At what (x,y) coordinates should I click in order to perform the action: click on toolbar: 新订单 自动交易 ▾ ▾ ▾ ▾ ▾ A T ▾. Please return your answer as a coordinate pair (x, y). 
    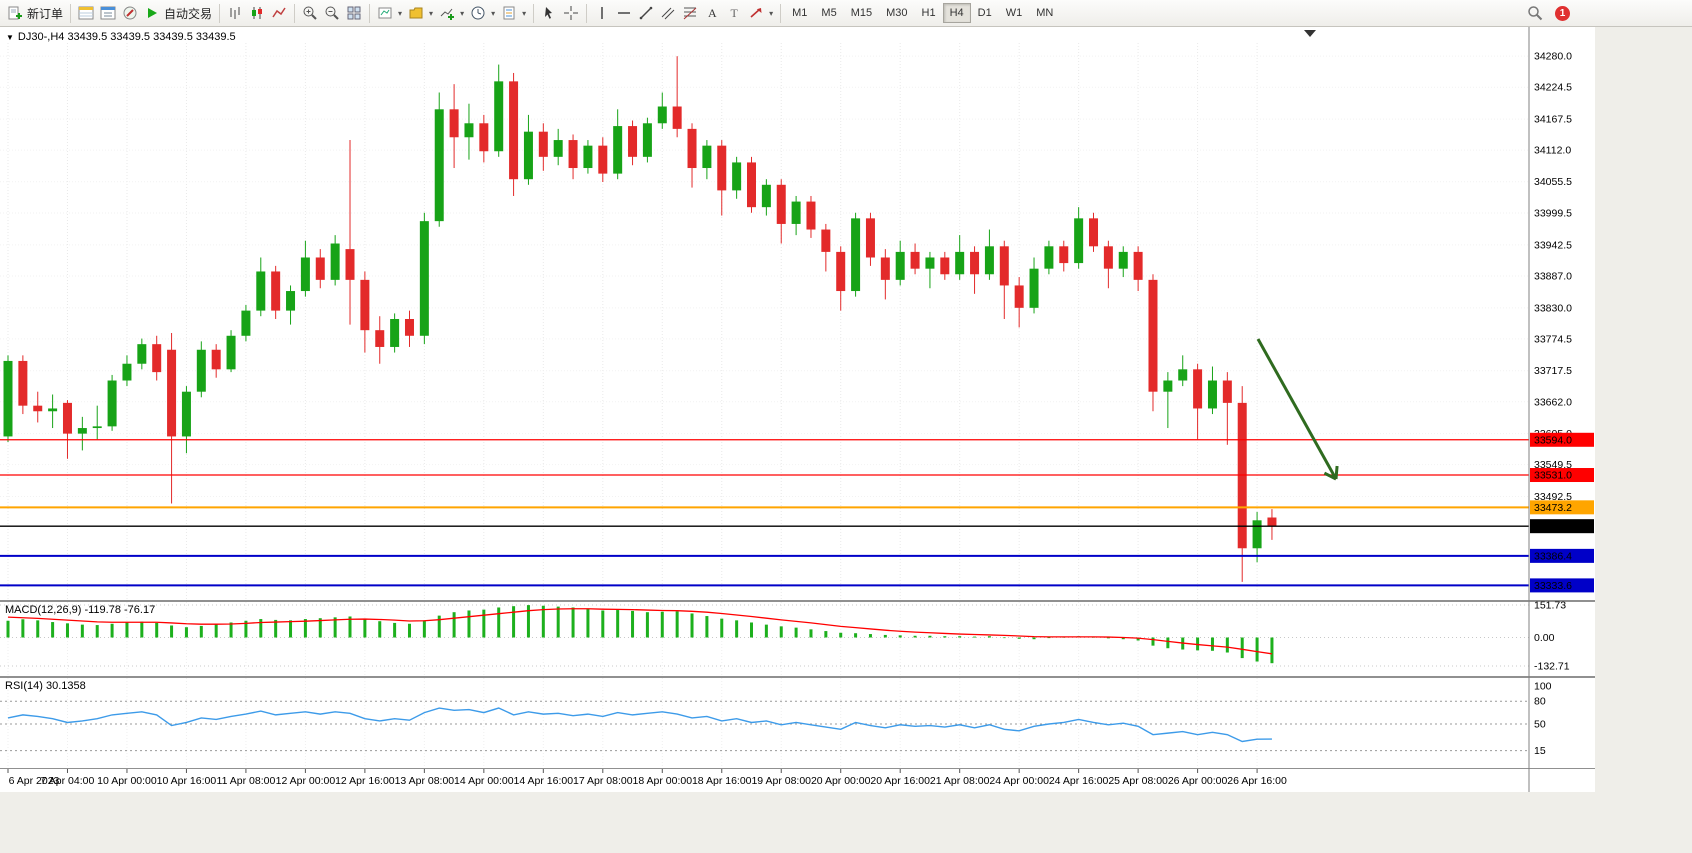
    Looking at the image, I should click on (846, 13).